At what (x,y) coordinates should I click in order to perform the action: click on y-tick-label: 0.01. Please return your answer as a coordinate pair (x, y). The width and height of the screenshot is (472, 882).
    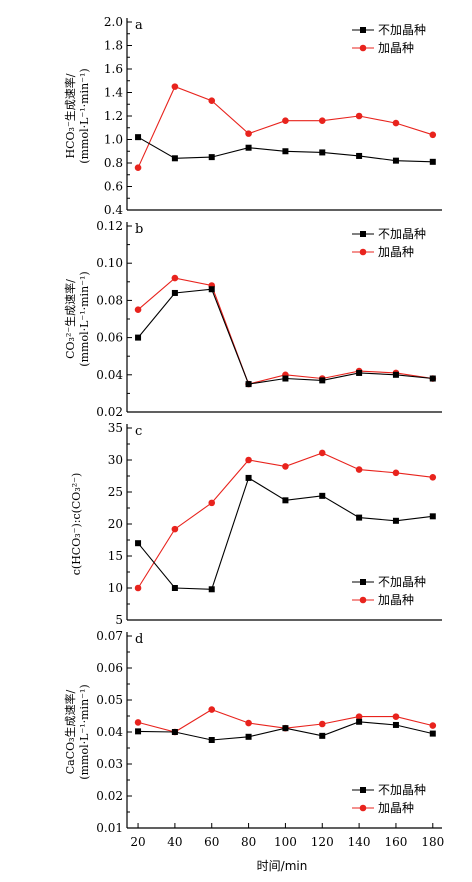
    Looking at the image, I should click on (109, 828).